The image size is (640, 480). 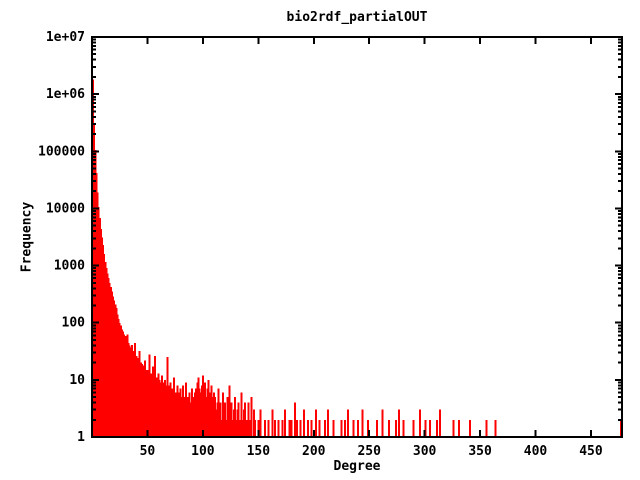 I want to click on y-tick-label: 1, so click(x=81, y=437).